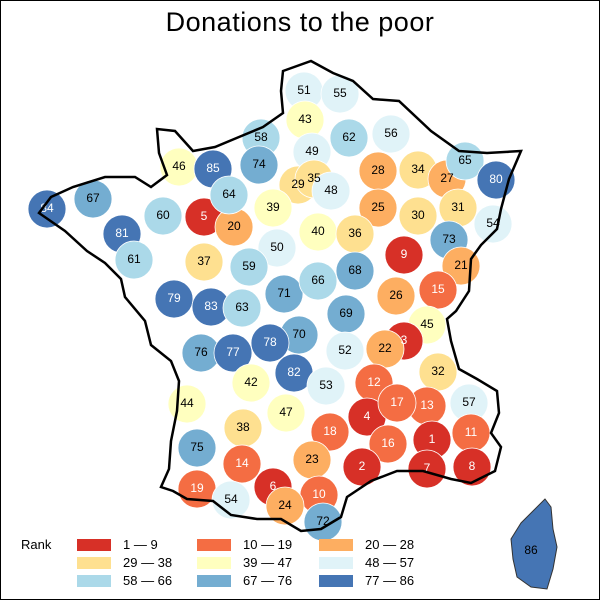 Image resolution: width=600 pixels, height=600 pixels. What do you see at coordinates (346, 313) in the screenshot?
I see `department-rank-label: 69` at bounding box center [346, 313].